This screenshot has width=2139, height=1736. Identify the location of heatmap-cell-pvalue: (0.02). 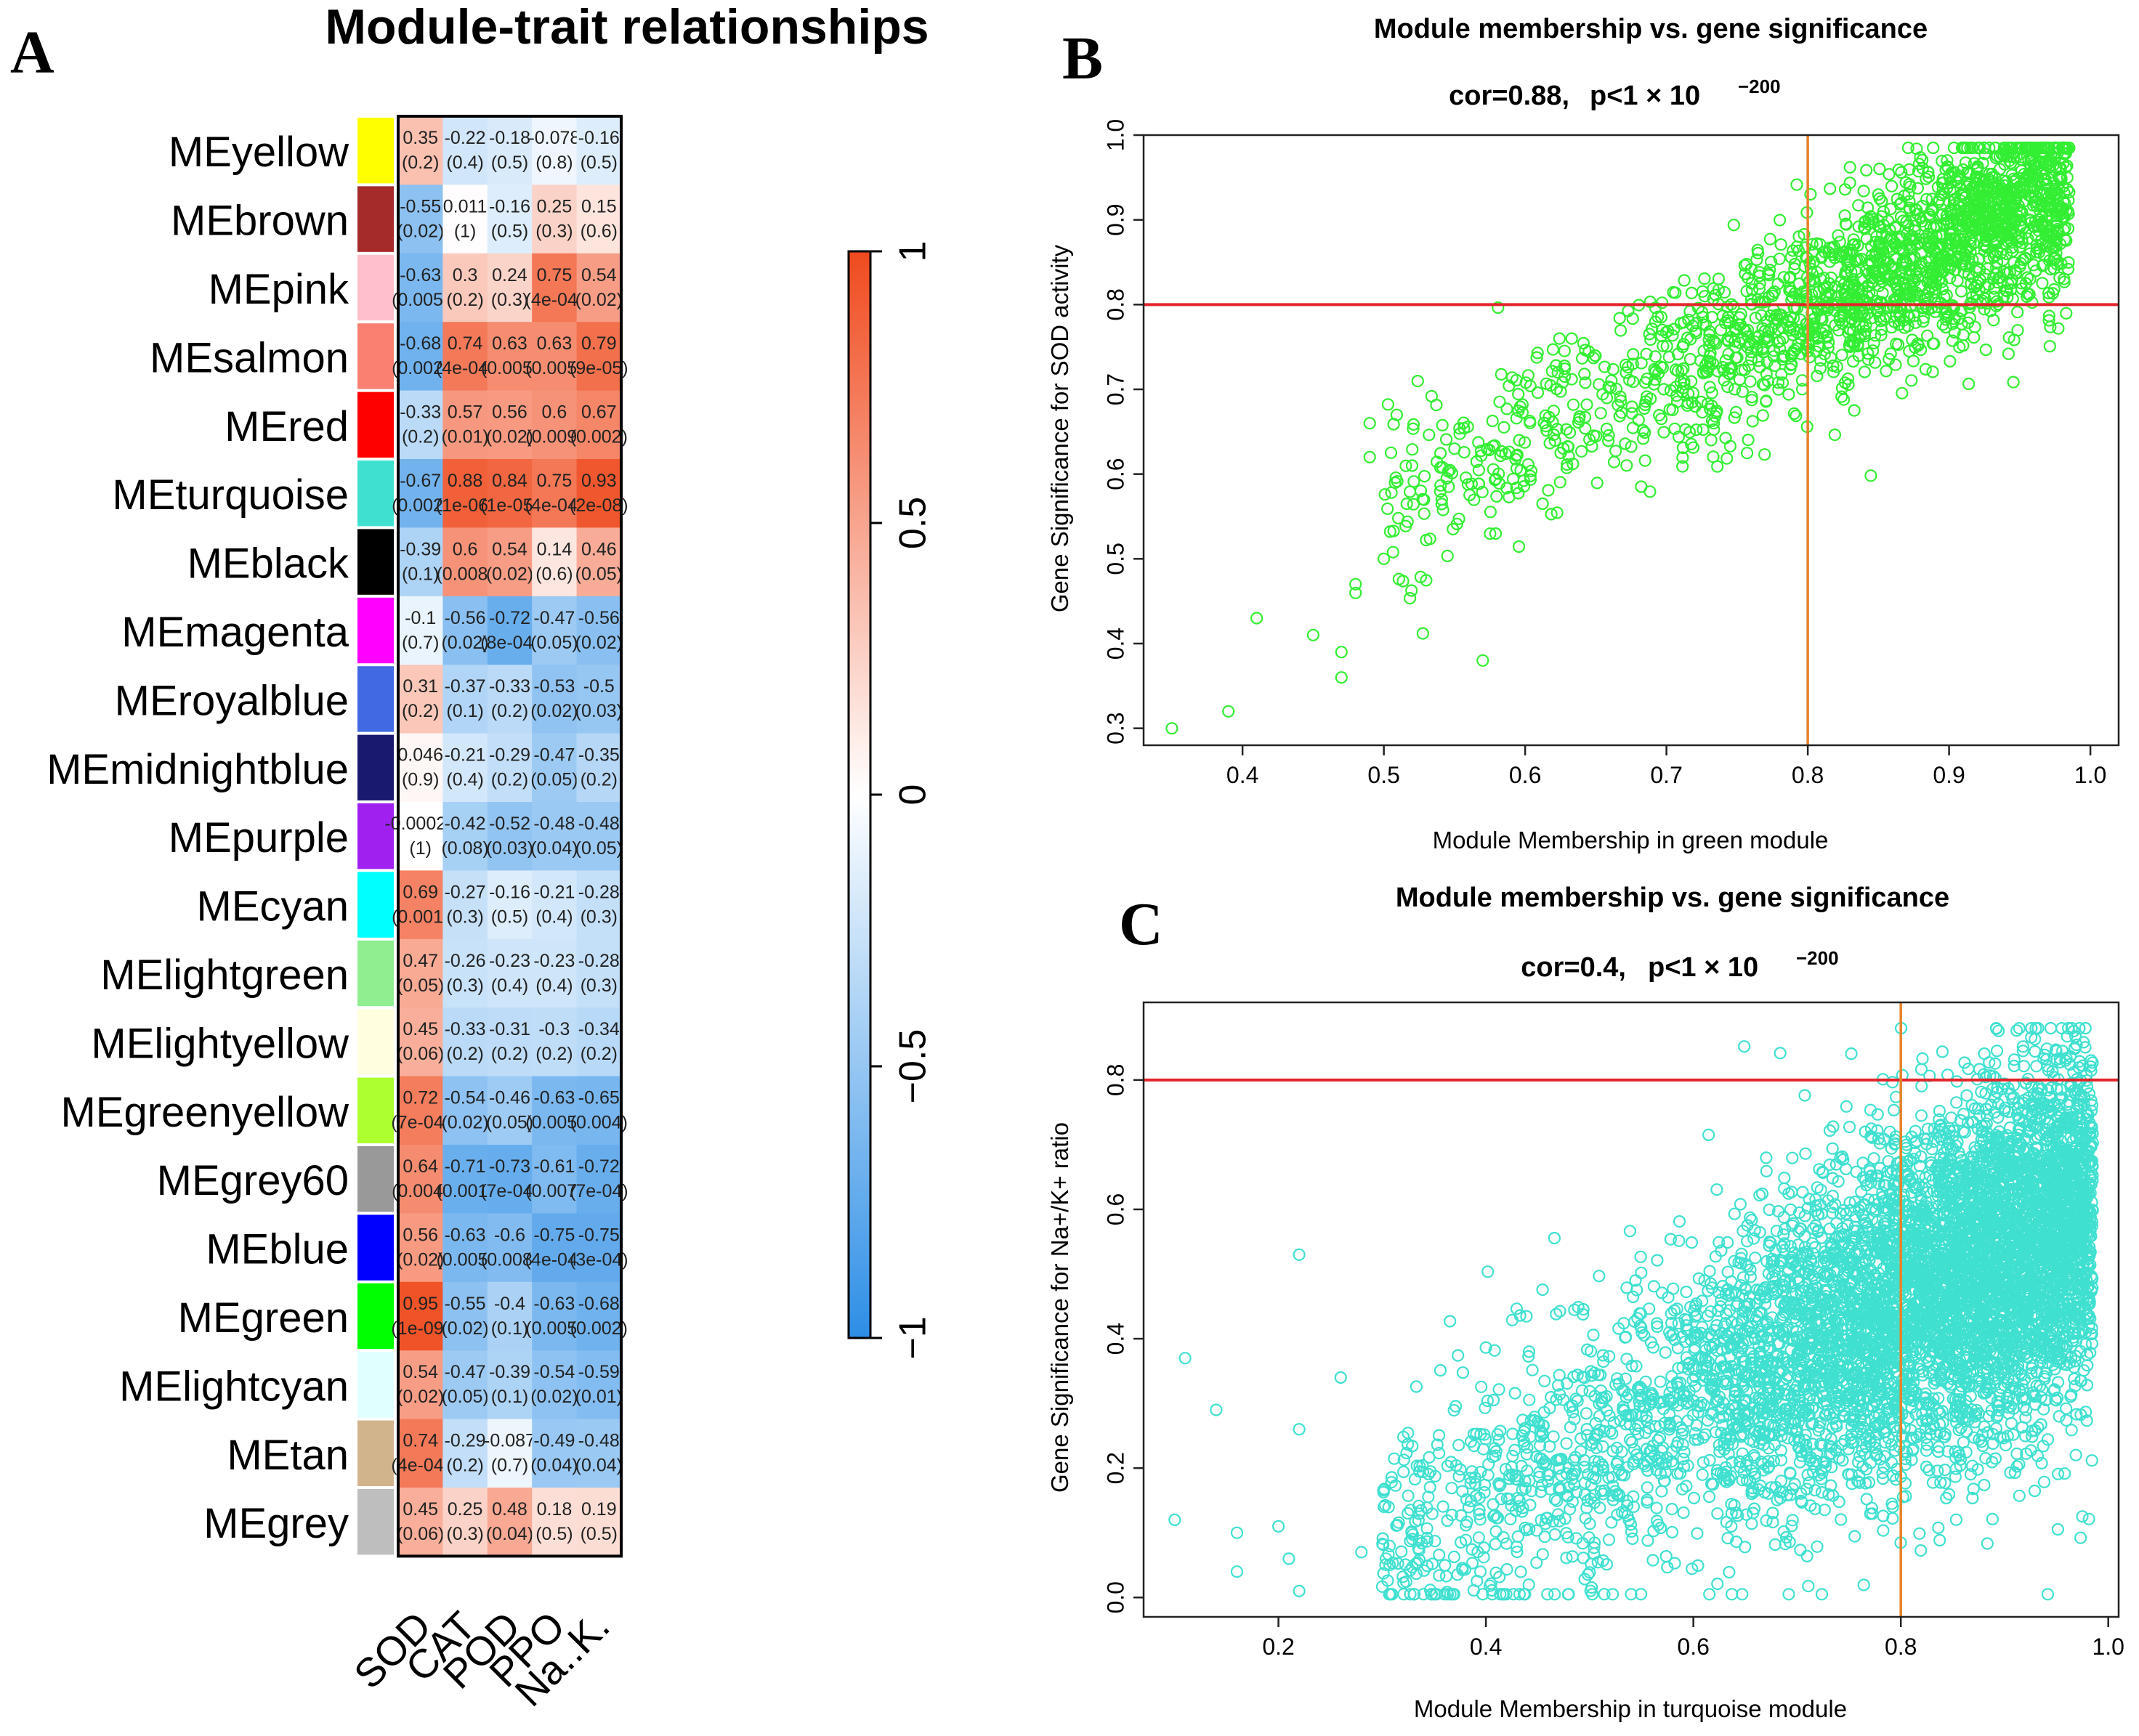
(554, 1397).